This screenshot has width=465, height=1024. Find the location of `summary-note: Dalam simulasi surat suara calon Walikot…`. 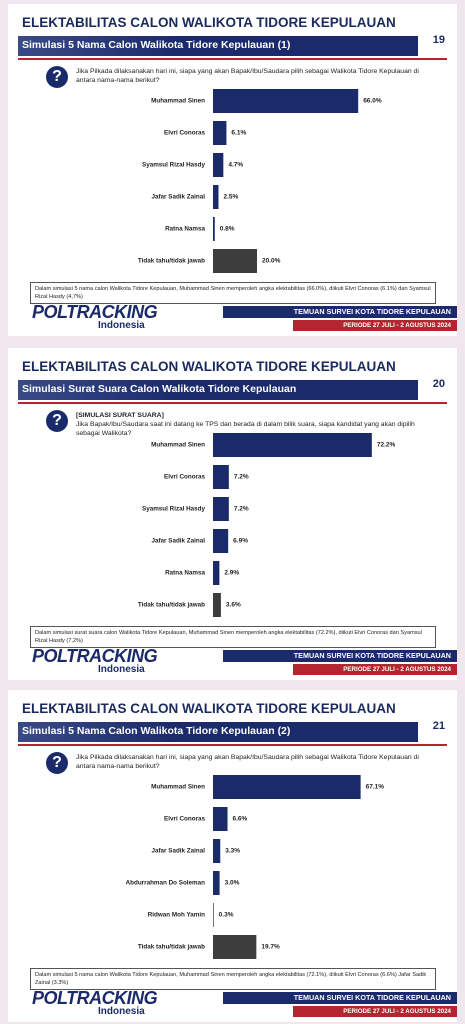

summary-note: Dalam simulasi surat suara calon Walikot… is located at coordinates (233, 637).